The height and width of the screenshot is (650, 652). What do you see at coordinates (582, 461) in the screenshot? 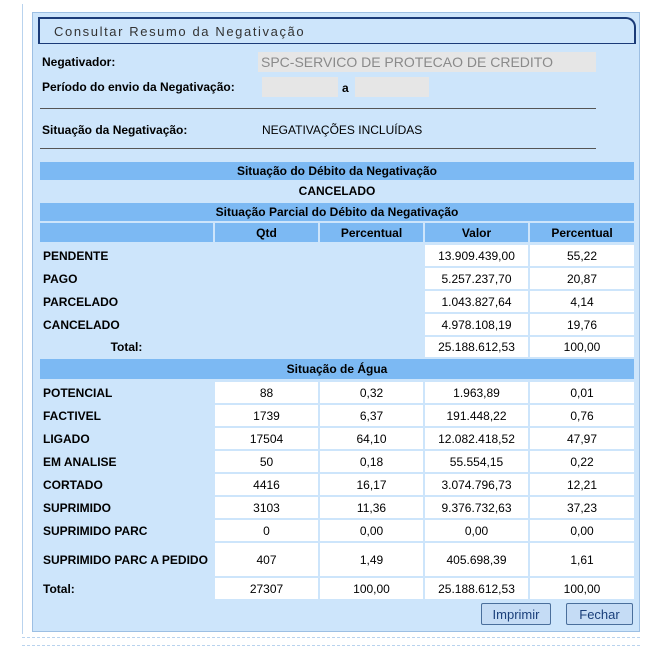
I see `cell: 0,22` at bounding box center [582, 461].